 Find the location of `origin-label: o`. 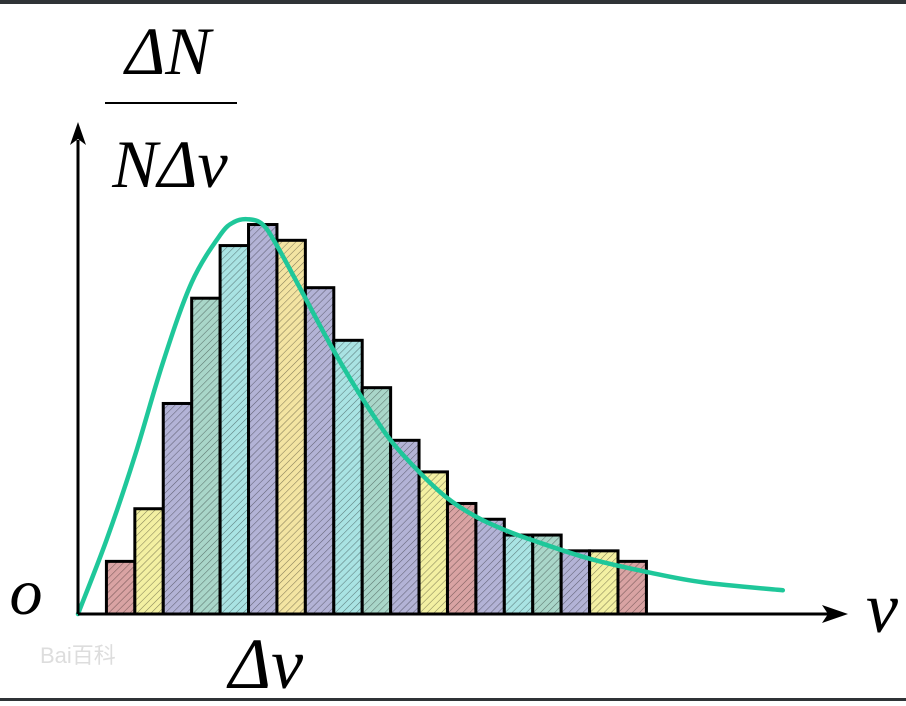

origin-label: o is located at coordinates (26, 592).